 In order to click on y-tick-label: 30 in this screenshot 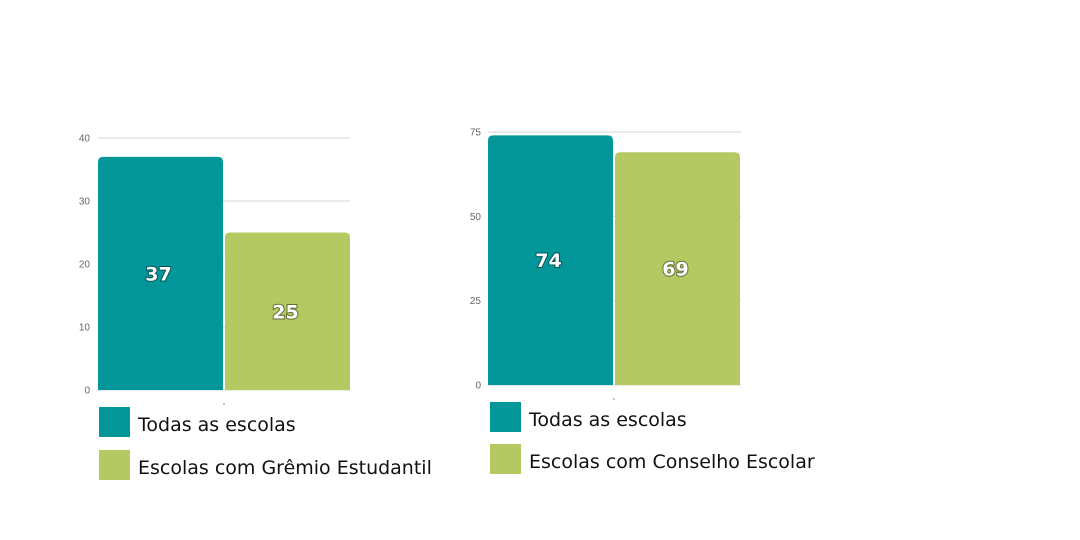, I will do `click(85, 202)`.